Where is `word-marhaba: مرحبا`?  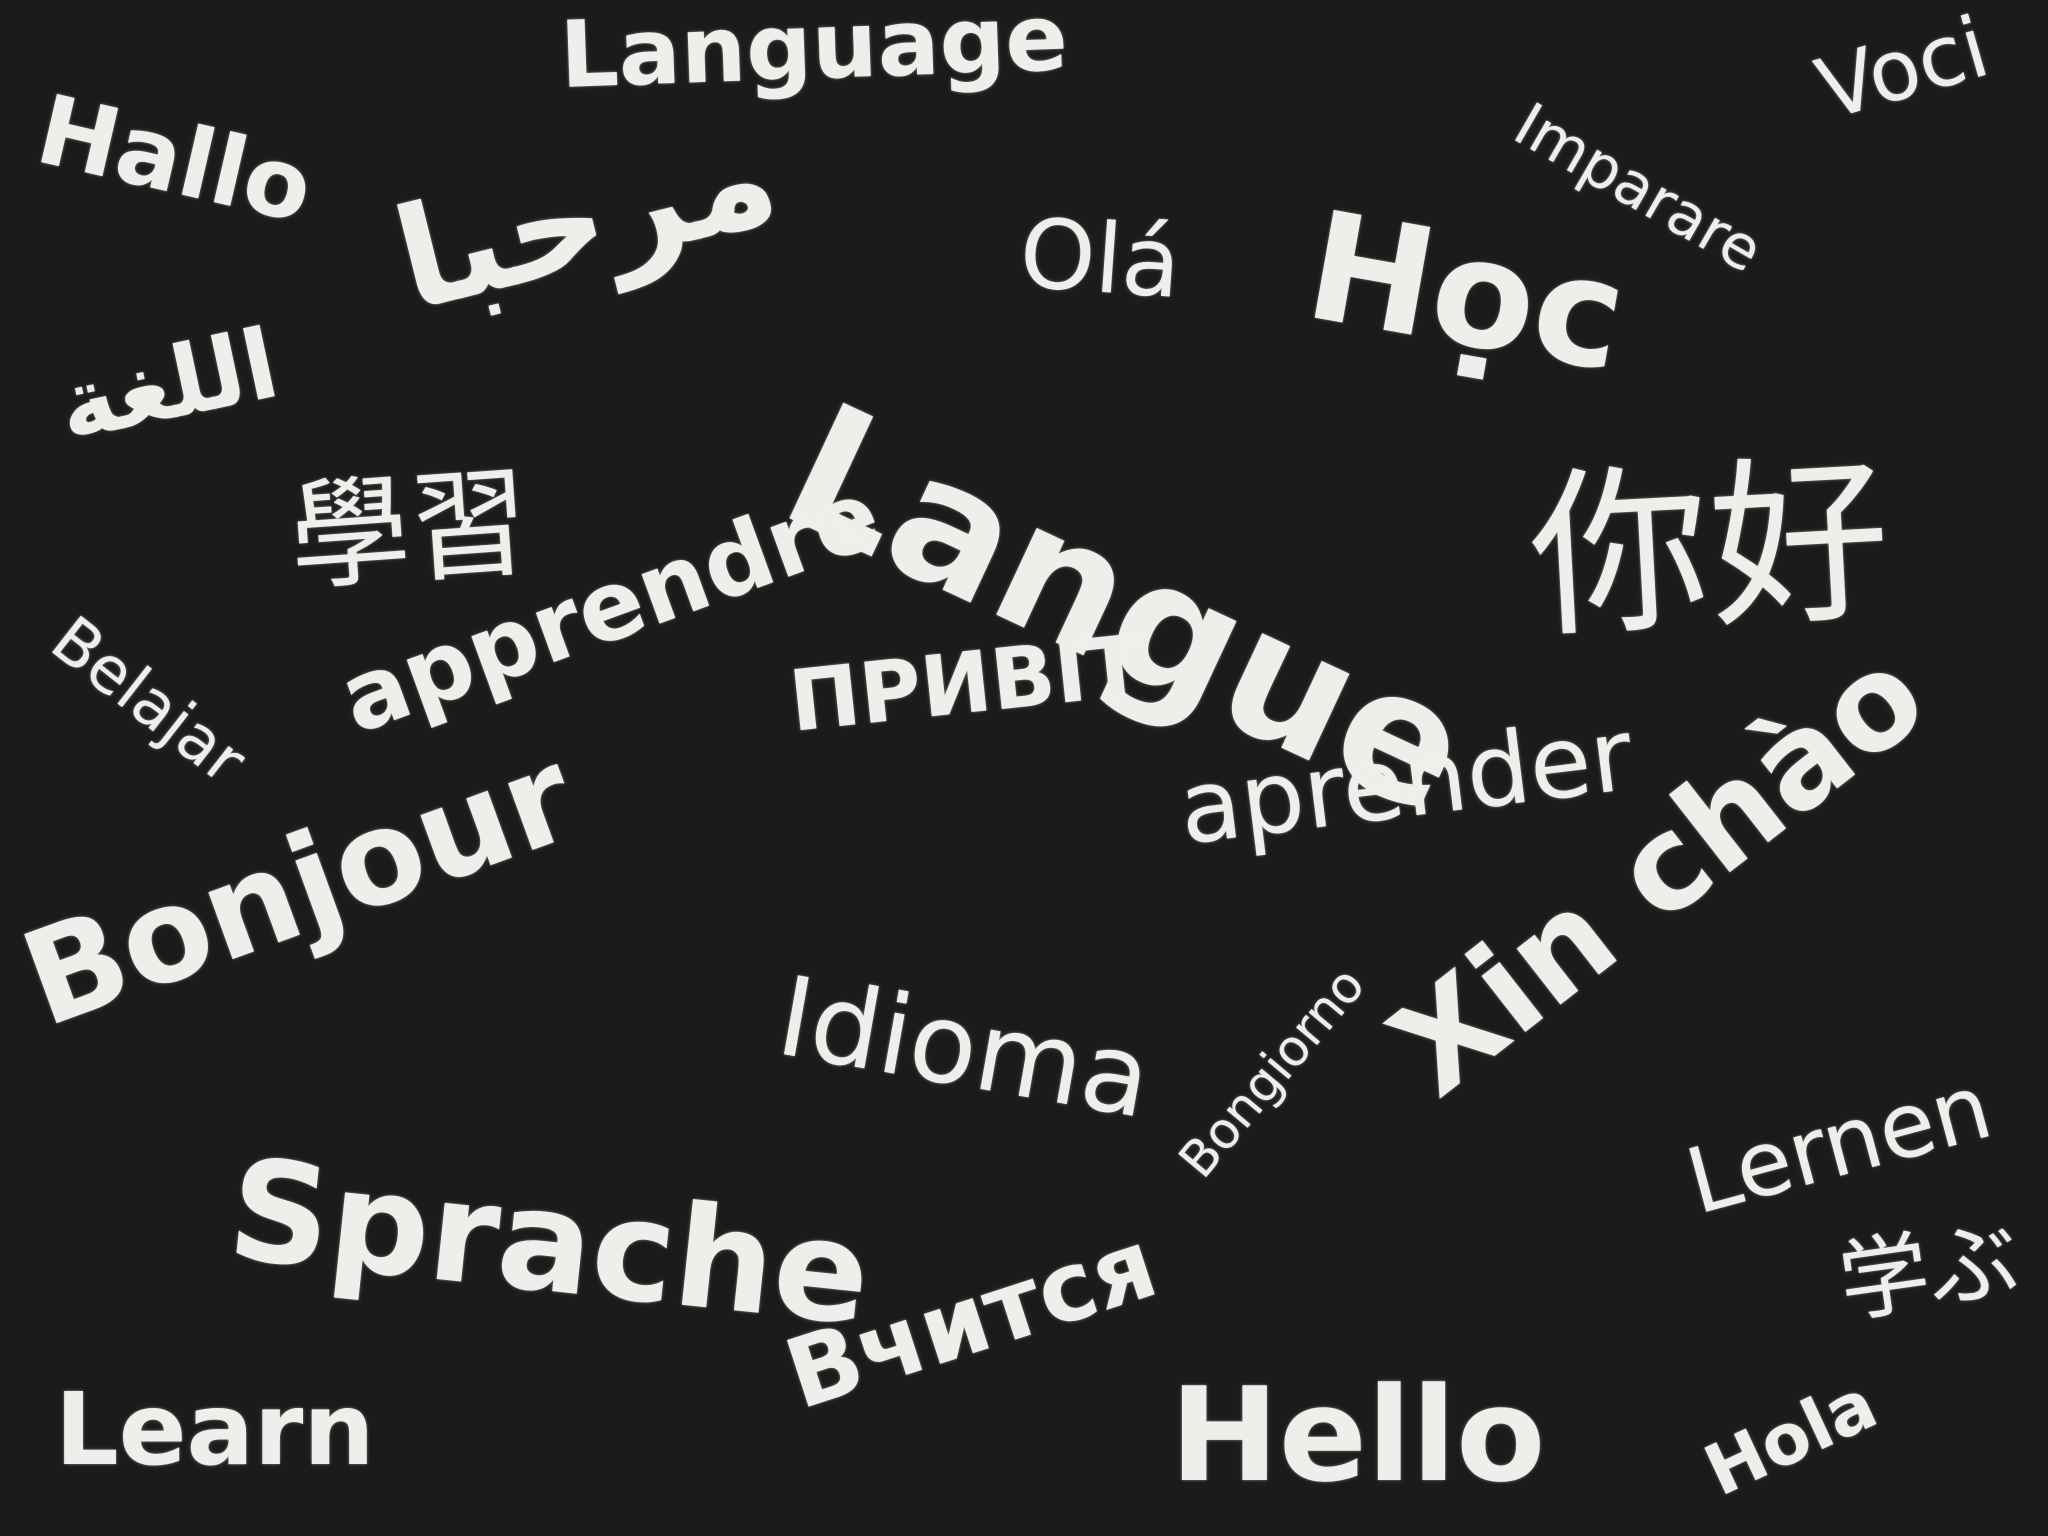 word-marhaba: مرحبا is located at coordinates (586, 218).